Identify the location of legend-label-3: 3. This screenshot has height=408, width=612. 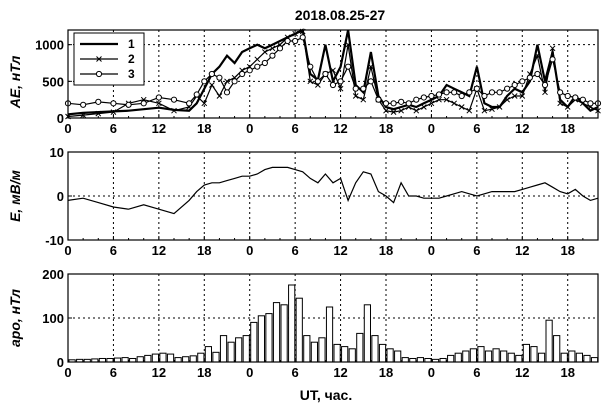
(131, 74).